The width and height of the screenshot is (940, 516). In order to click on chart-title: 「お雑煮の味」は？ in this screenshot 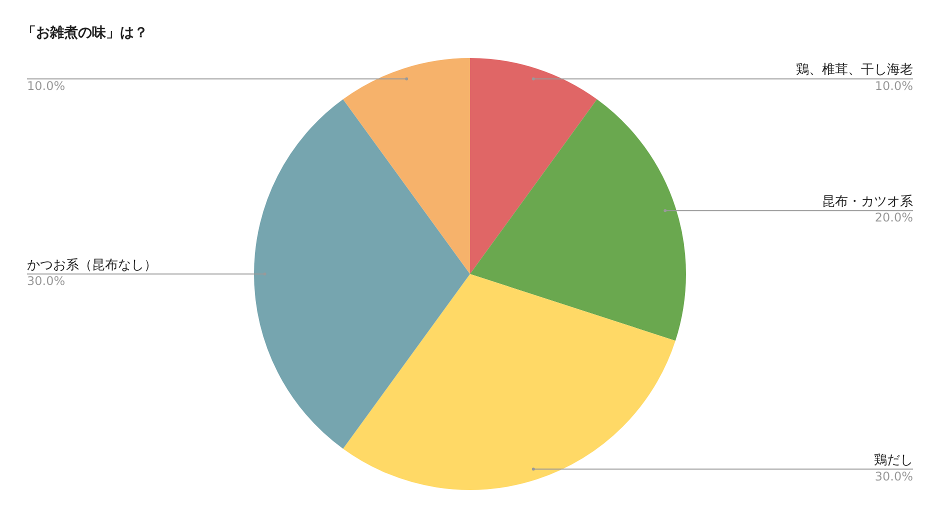, I will do `click(85, 33)`.